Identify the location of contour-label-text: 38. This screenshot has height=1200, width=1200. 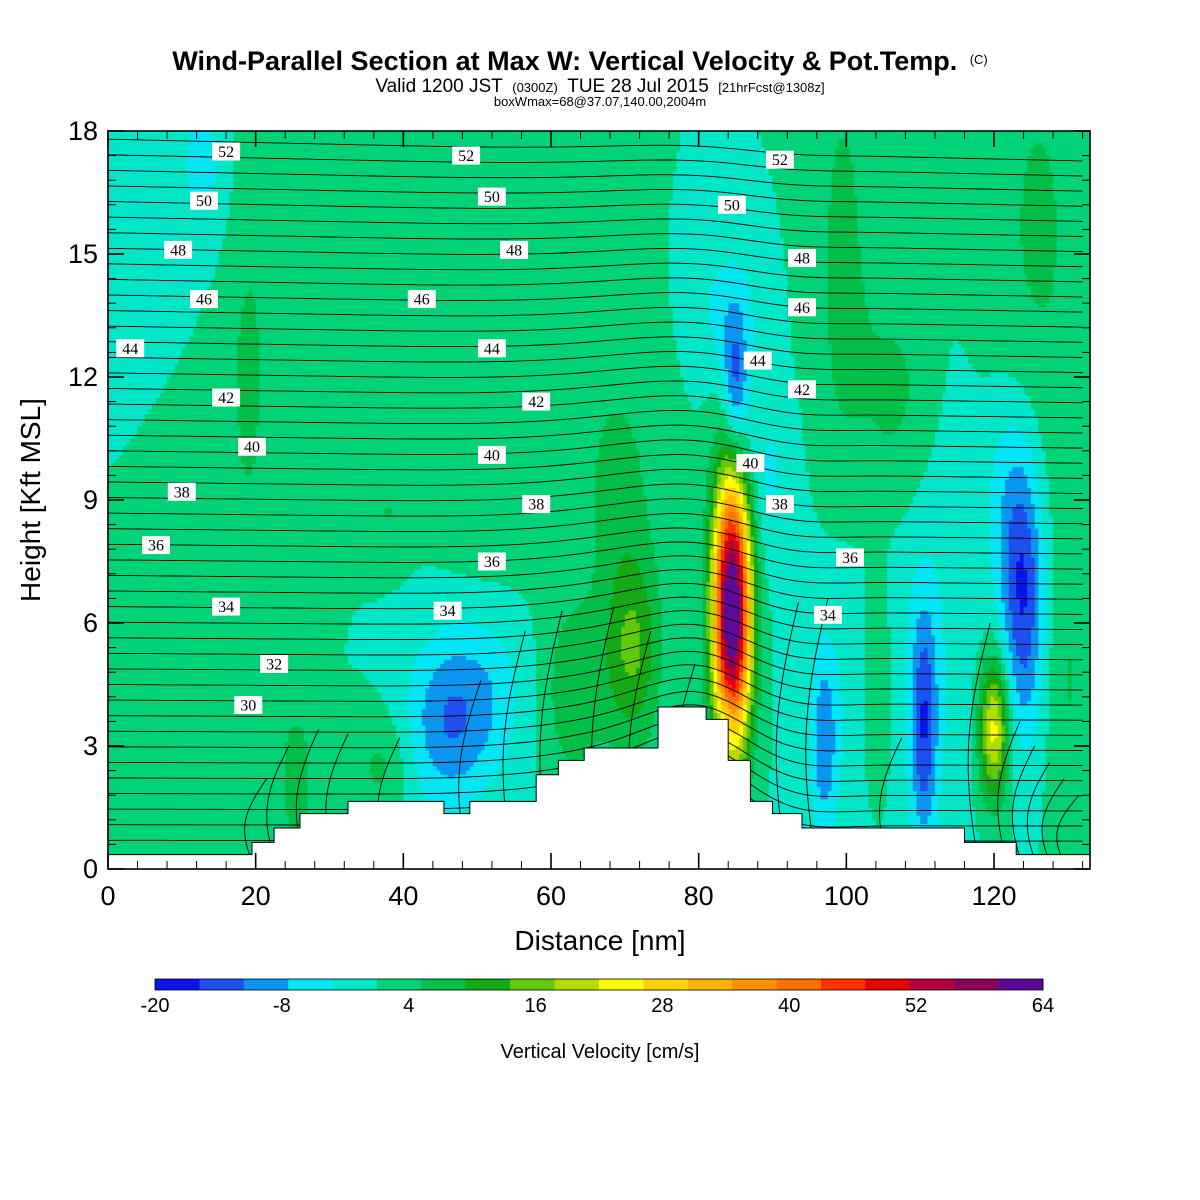
(182, 492).